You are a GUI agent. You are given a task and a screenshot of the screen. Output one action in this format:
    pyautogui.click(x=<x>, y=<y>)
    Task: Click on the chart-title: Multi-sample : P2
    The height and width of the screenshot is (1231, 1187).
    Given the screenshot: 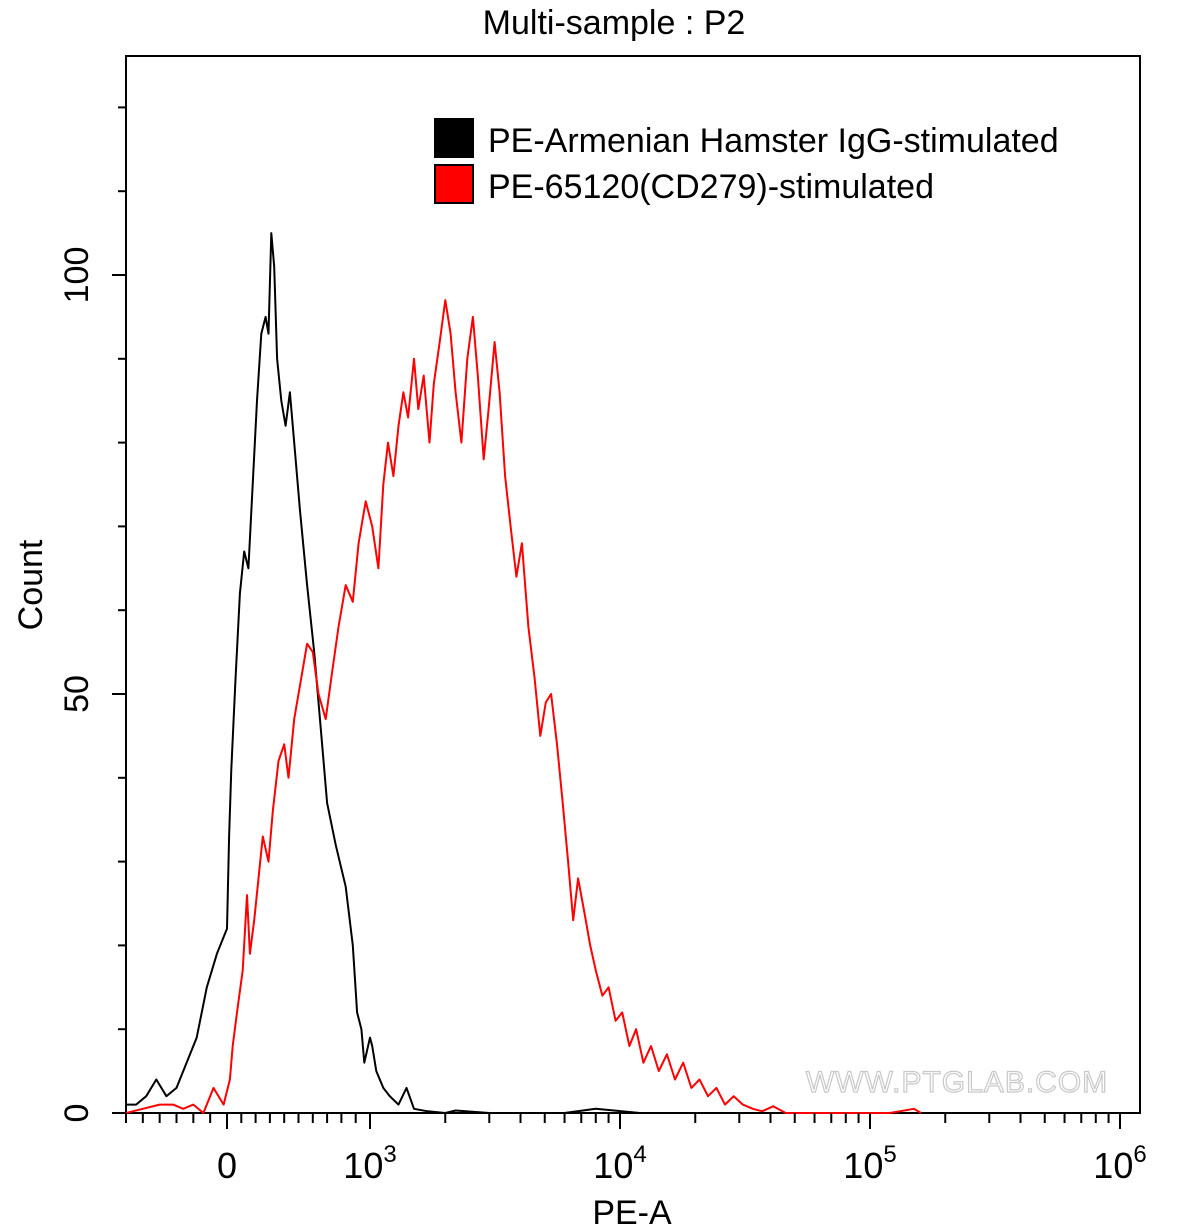 What is the action you would take?
    pyautogui.click(x=614, y=23)
    